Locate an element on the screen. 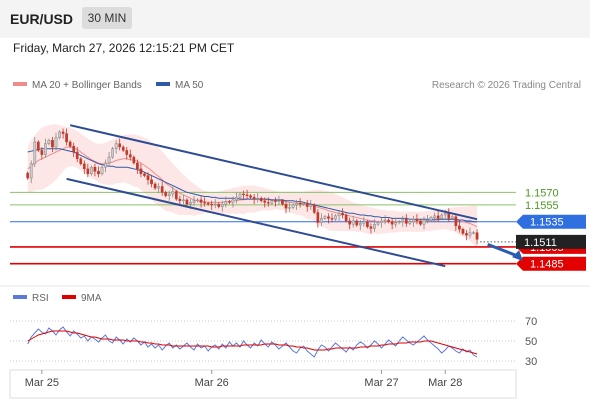 The height and width of the screenshot is (400, 590). legend-ma50-label: MA 50 is located at coordinates (189, 85).